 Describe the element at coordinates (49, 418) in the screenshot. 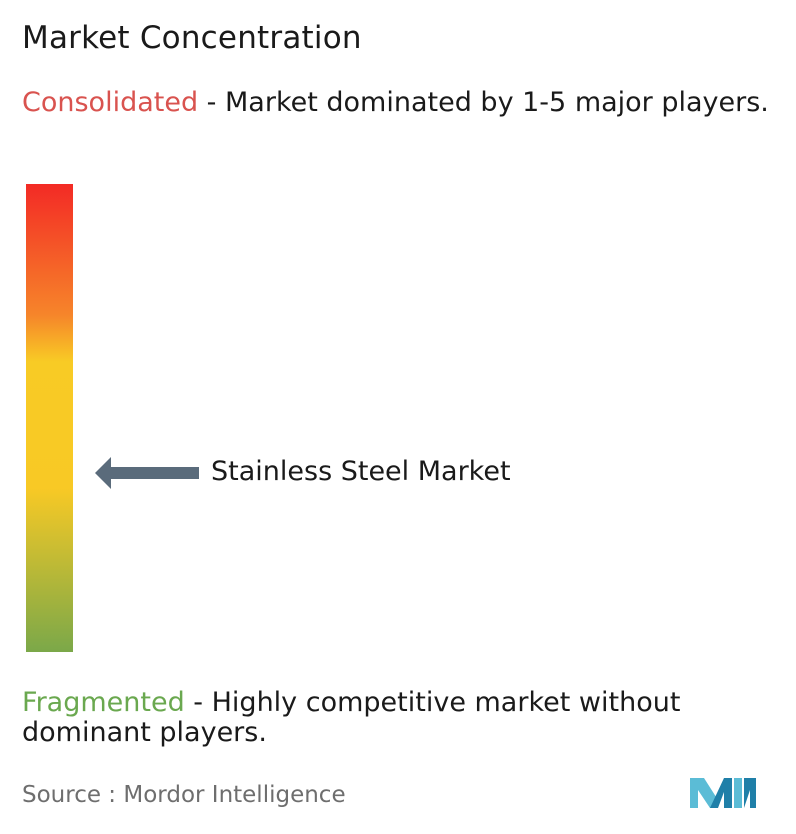

I see `concentration-scale-bar` at that location.